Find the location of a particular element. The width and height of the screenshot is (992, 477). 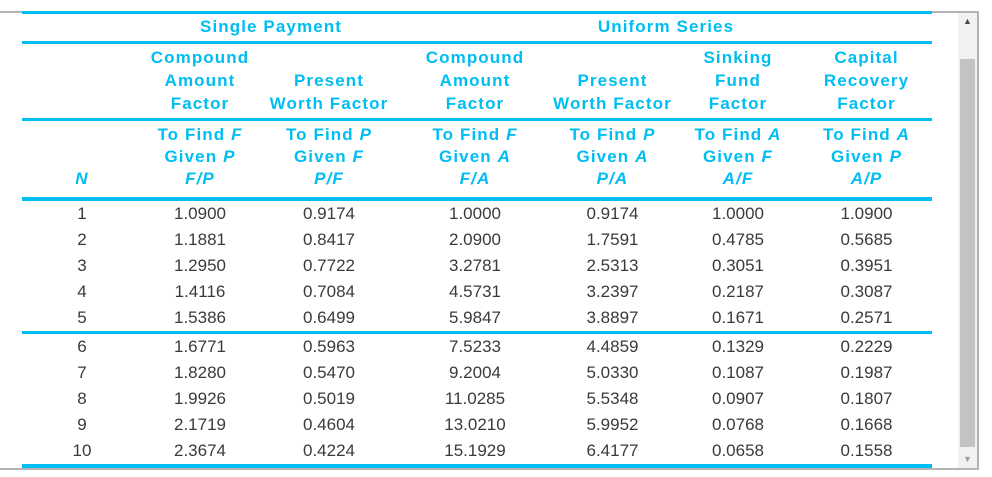

cell-value: 1.7591 is located at coordinates (612, 239).